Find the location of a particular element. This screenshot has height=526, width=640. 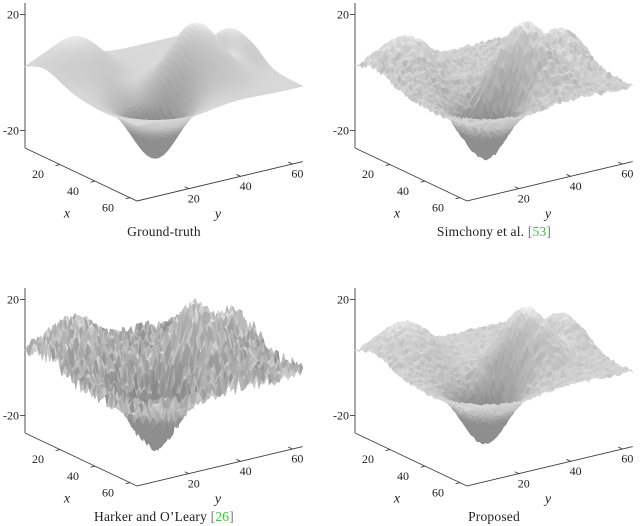

caption-text: Ground-truth is located at coordinates (164, 231).